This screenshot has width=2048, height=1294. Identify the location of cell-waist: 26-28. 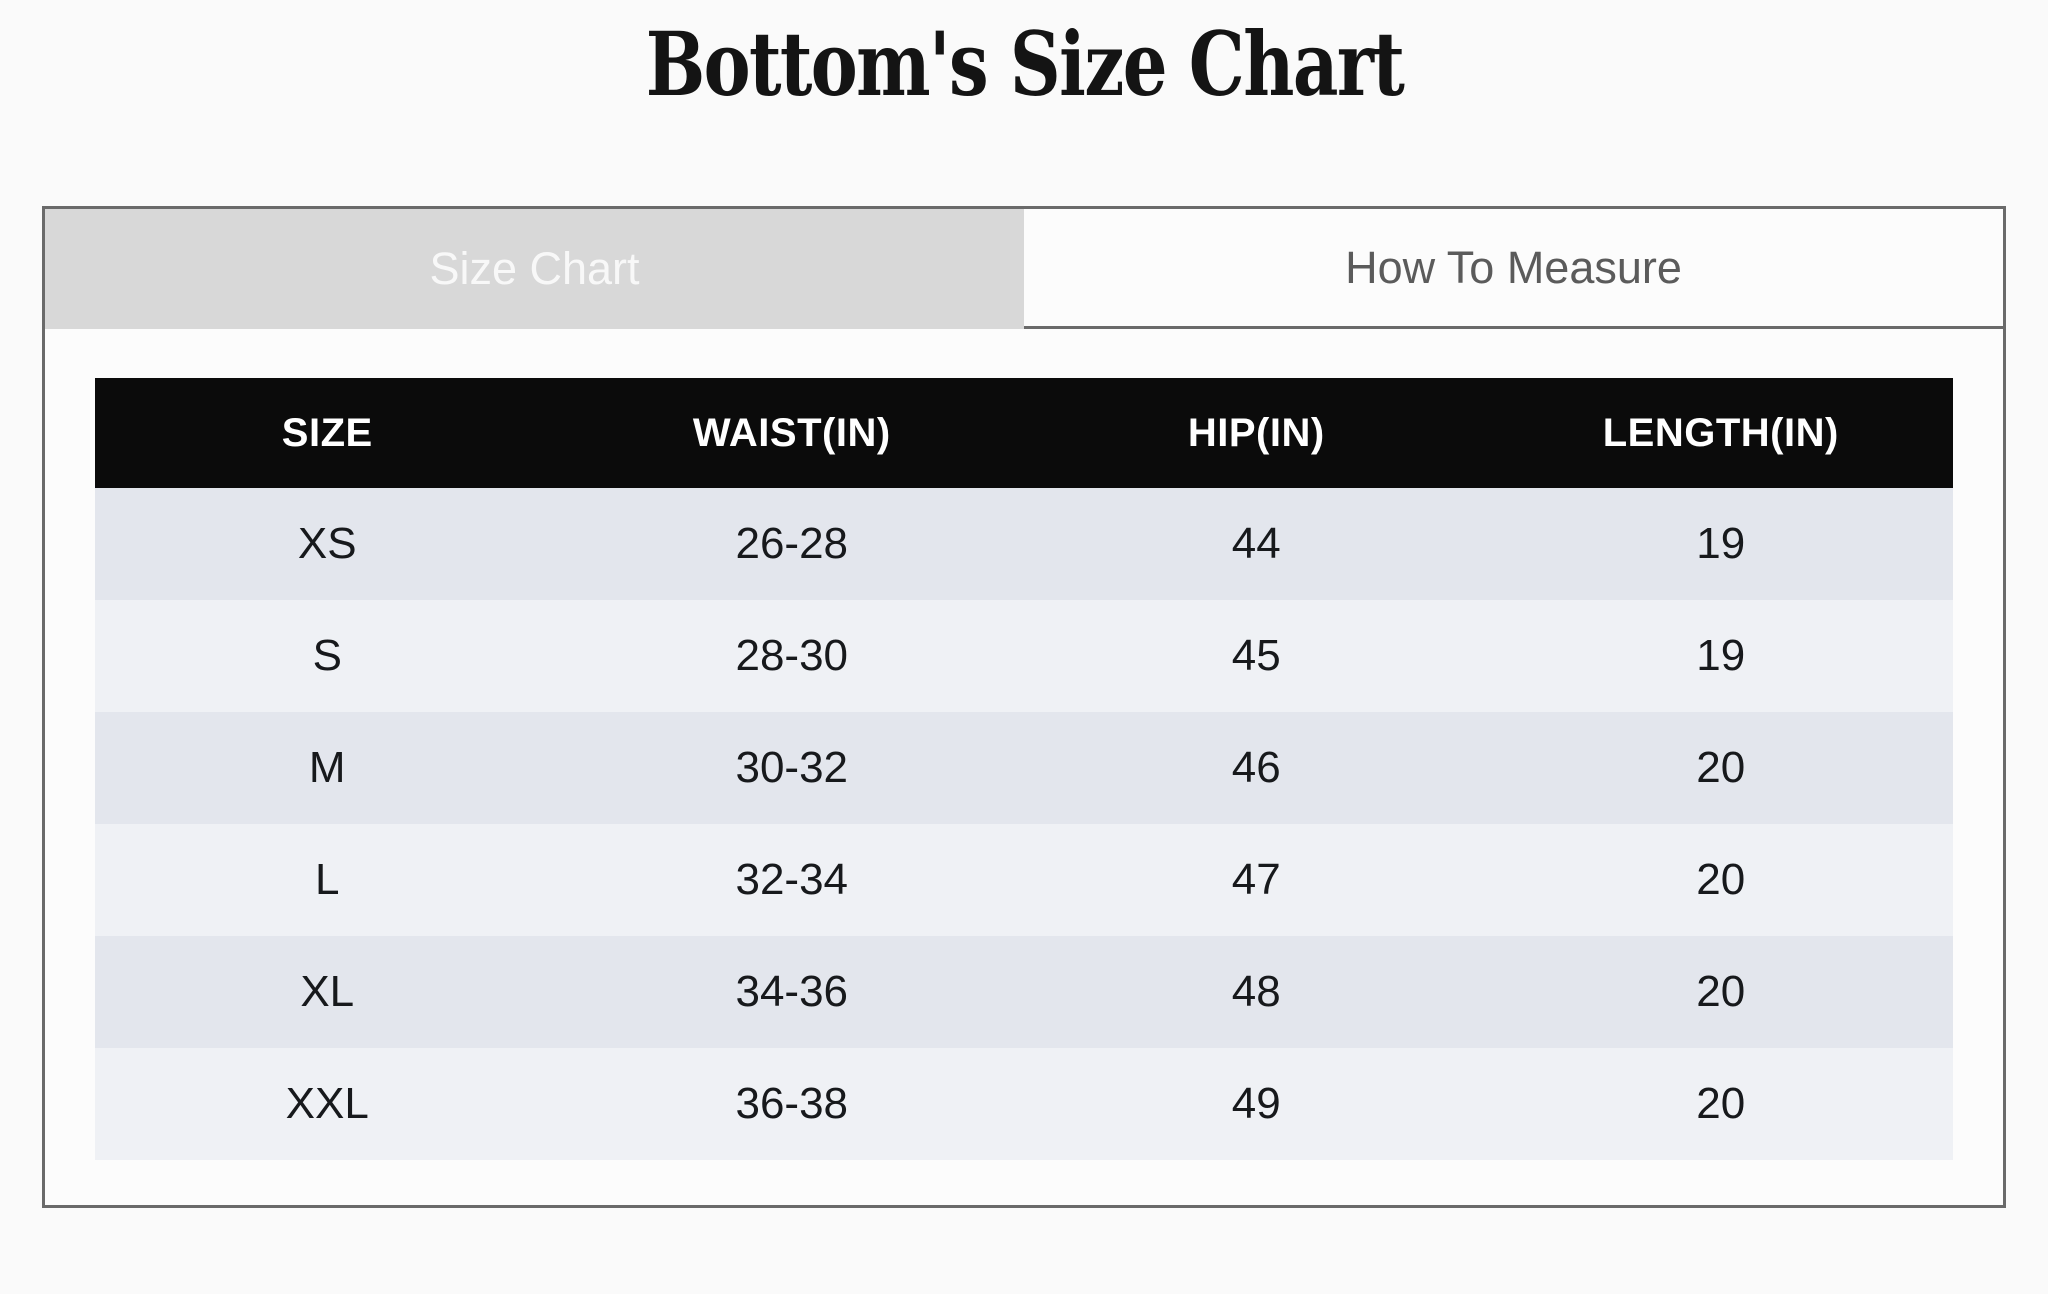
(791, 544).